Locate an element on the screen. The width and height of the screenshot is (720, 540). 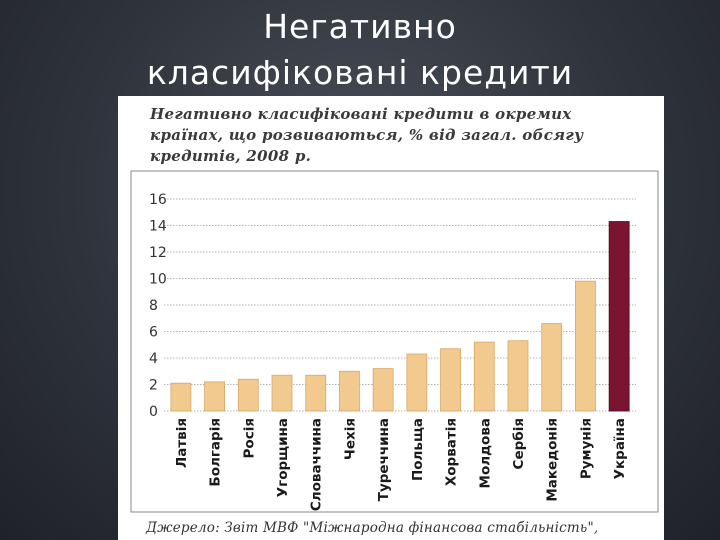
y-tick-labels: 0 2 4 6 8 10 12 14 16 is located at coordinates (158, 306).